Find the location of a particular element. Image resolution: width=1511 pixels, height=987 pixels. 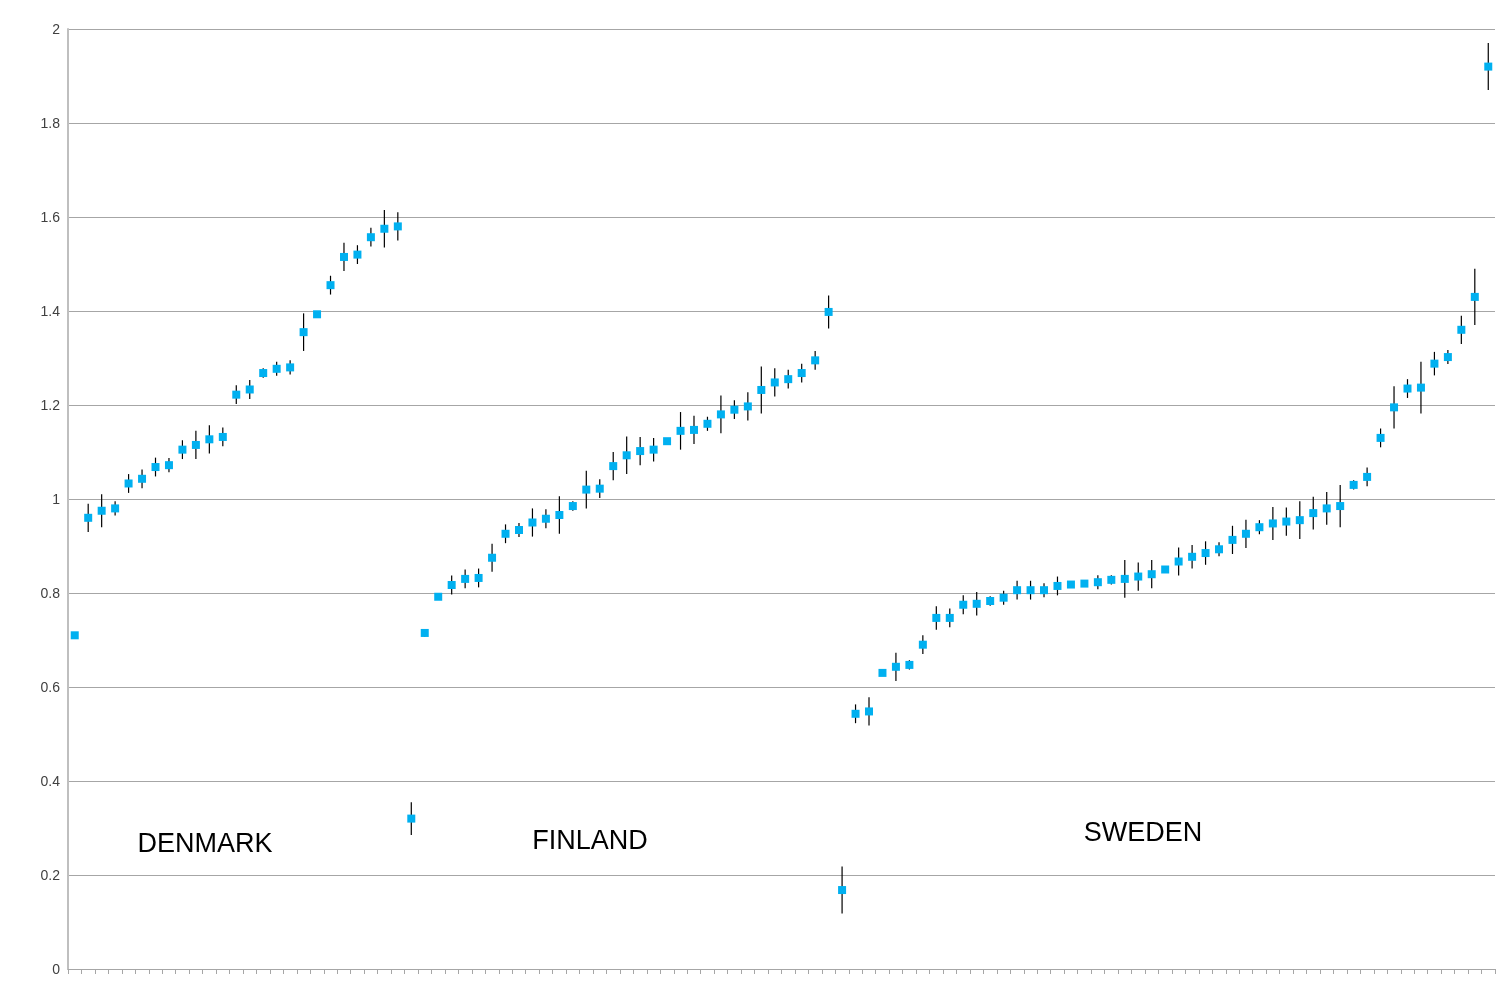

y-tick-label: 1.4 is located at coordinates (50, 311).